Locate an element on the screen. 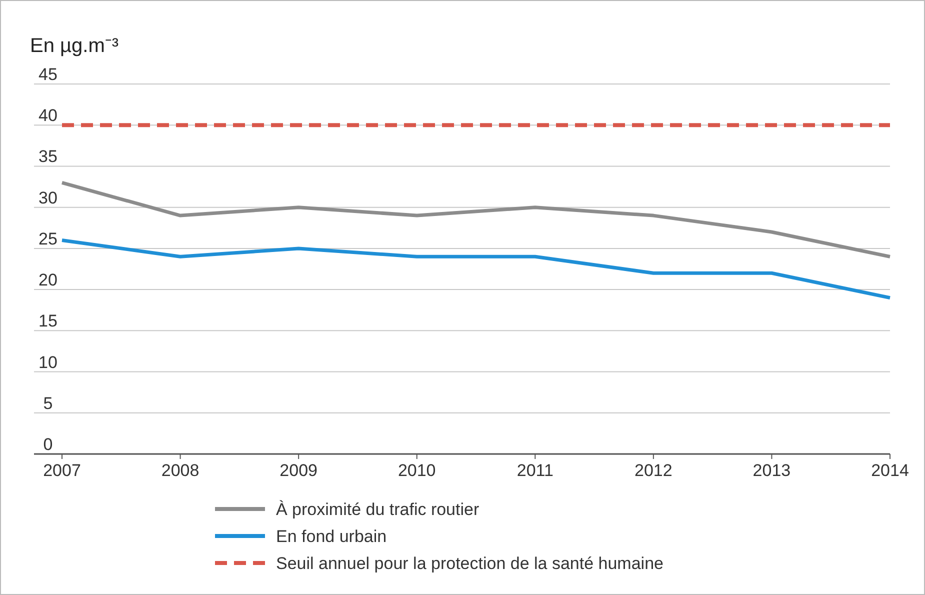  y-axis-title: En µg.m⁻³ is located at coordinates (74, 46).